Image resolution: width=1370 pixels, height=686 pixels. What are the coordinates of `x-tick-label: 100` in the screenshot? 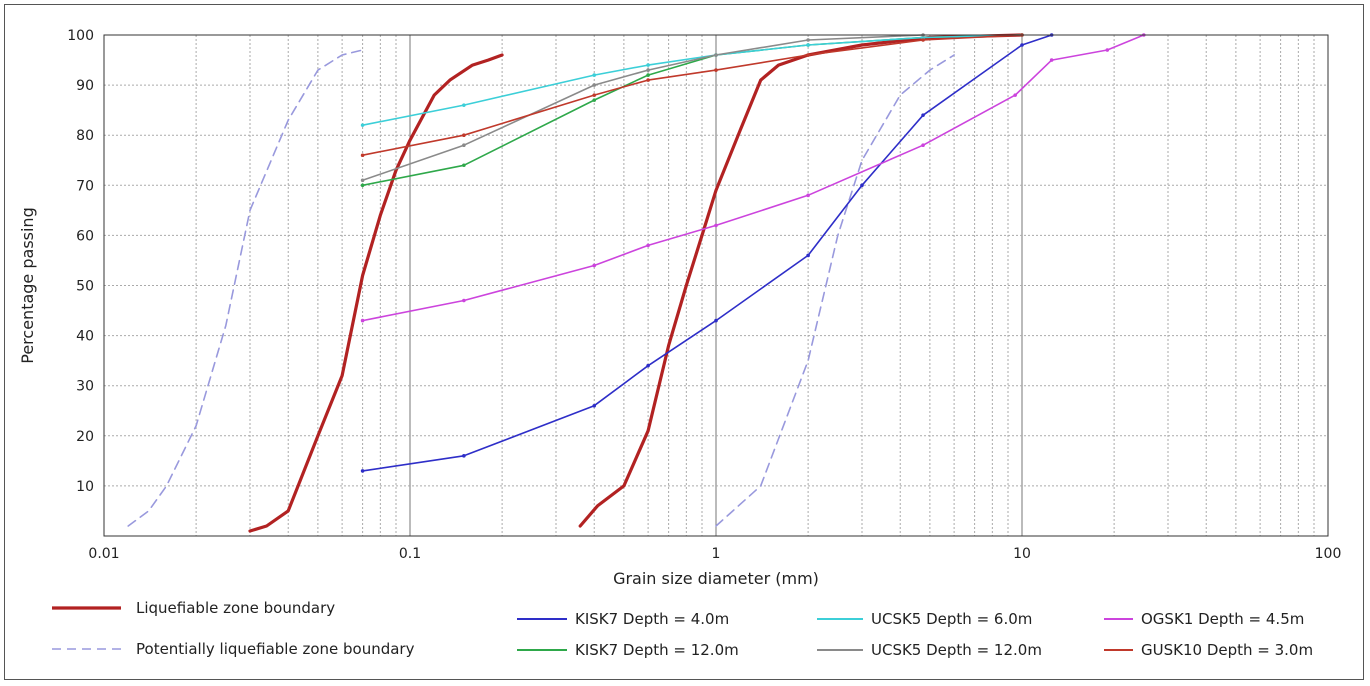 It's located at (1328, 554).